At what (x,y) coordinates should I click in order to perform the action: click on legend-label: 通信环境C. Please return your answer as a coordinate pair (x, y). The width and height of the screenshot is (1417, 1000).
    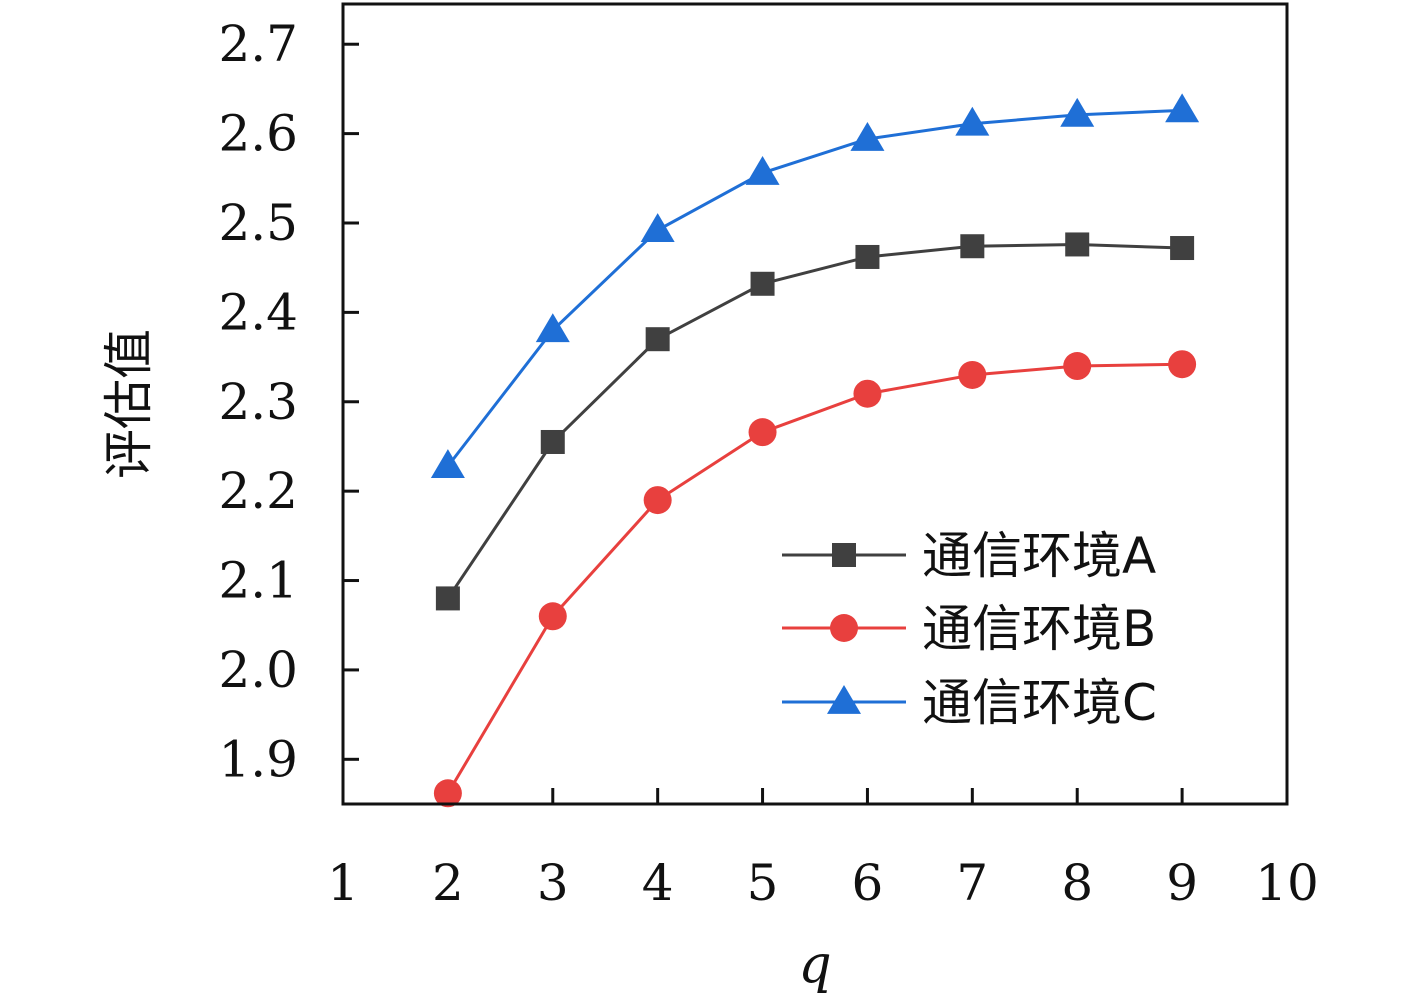
    Looking at the image, I should click on (1039, 703).